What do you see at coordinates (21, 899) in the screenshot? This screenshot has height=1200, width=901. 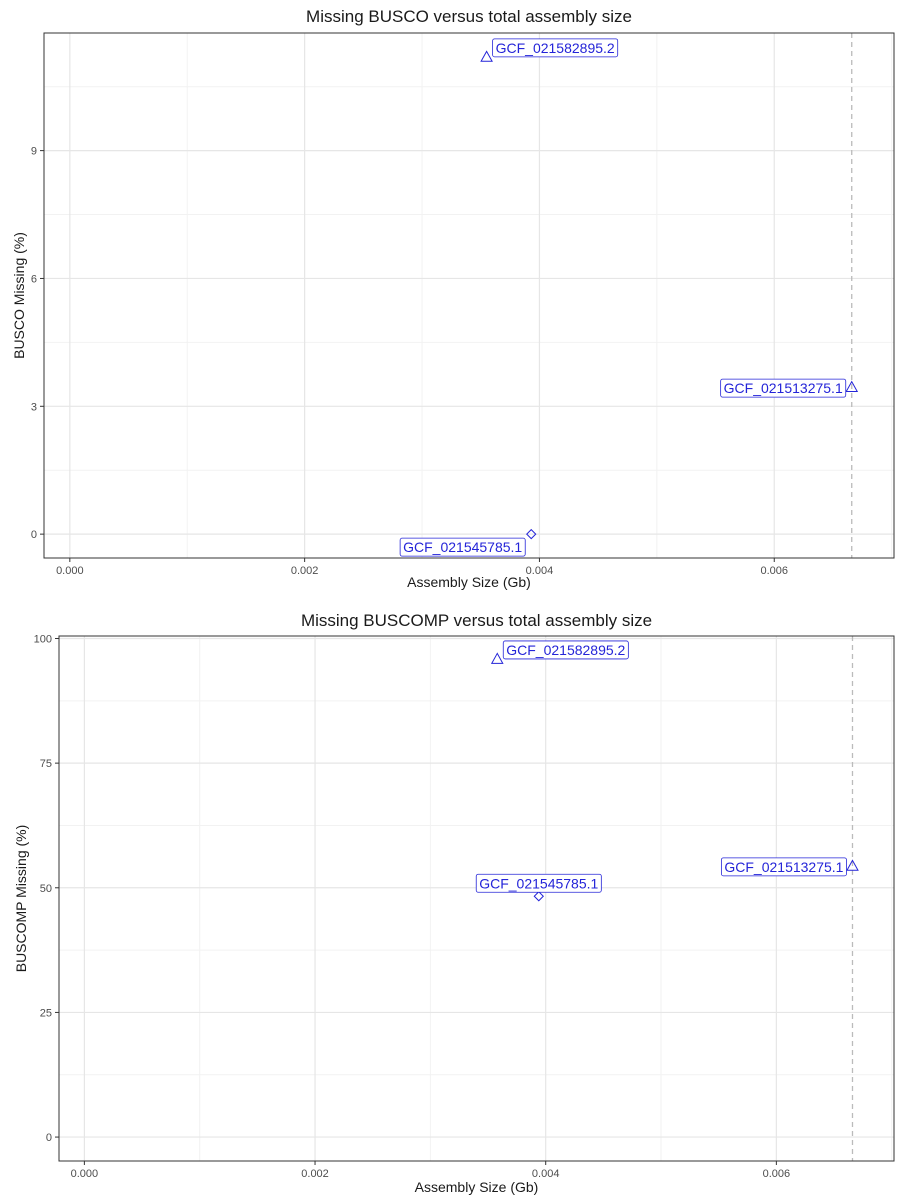 I see `y-axis-title: BUSCOMP Missing (%)` at bounding box center [21, 899].